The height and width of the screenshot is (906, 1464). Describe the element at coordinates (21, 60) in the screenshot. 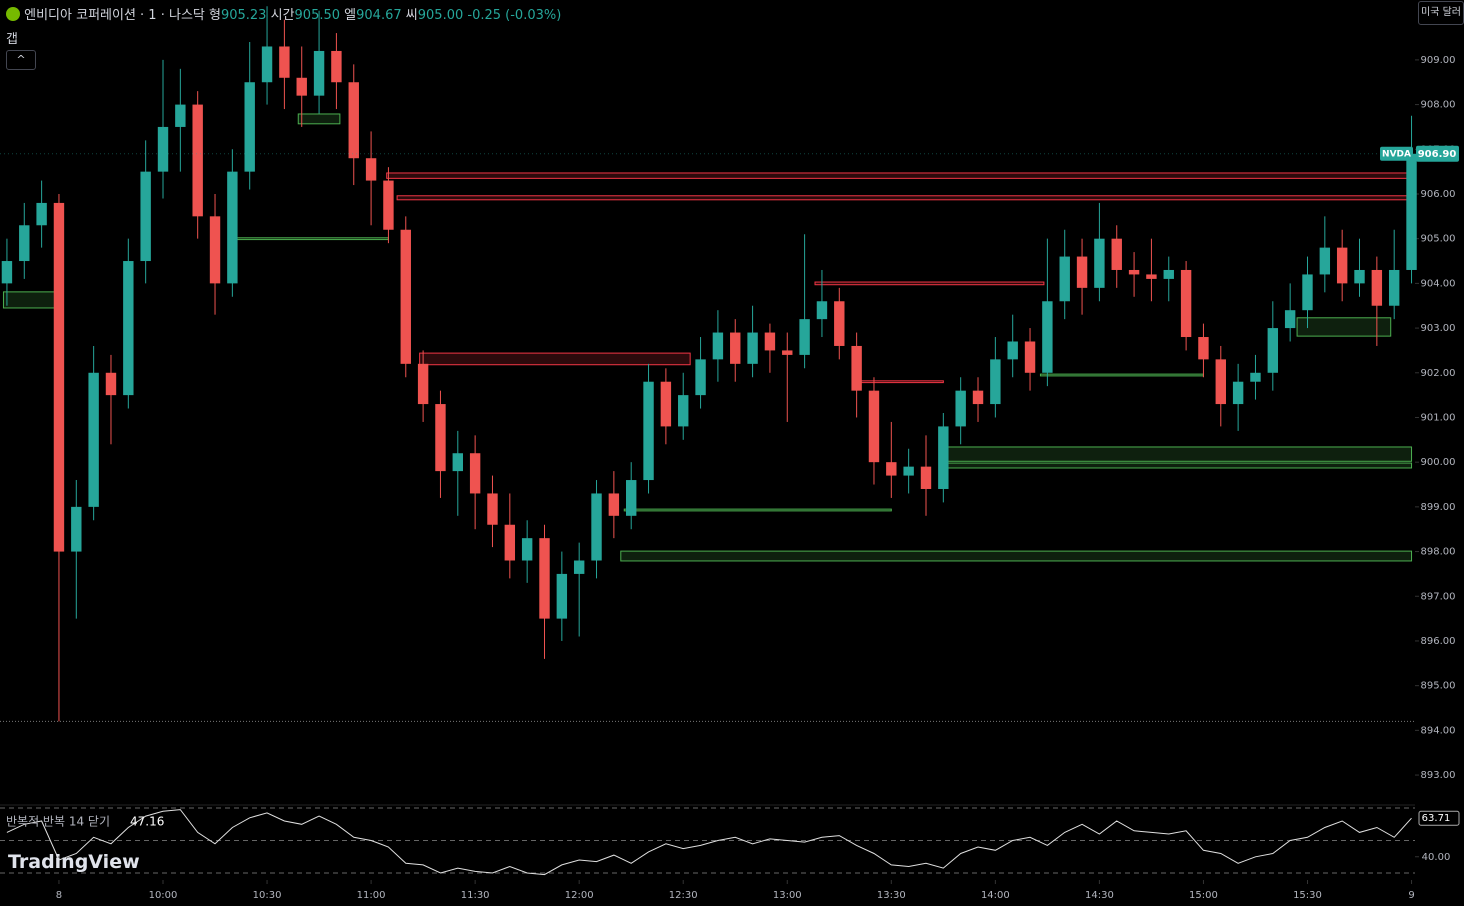

I see `collapse-button: ^` at that location.